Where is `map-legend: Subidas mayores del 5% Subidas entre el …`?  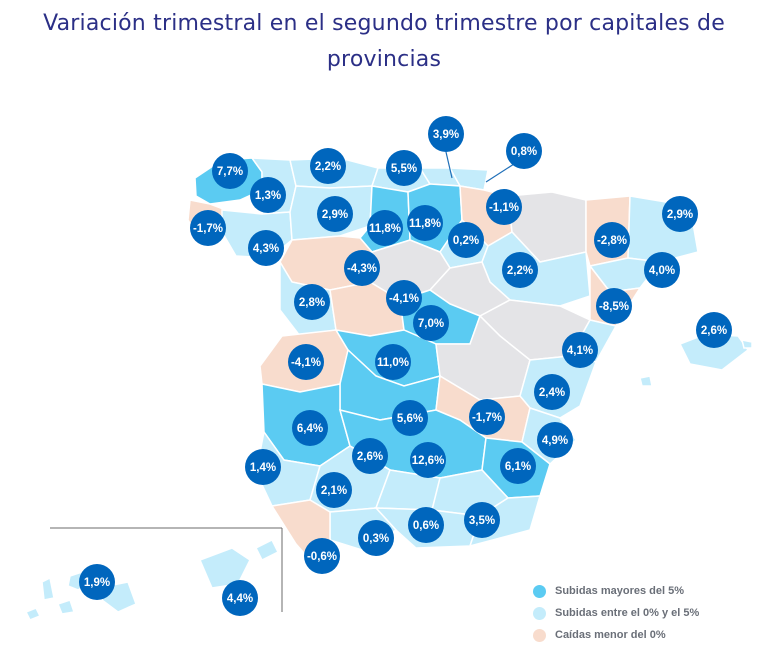
map-legend: Subidas mayores del 5% Subidas entre el … is located at coordinates (616, 613).